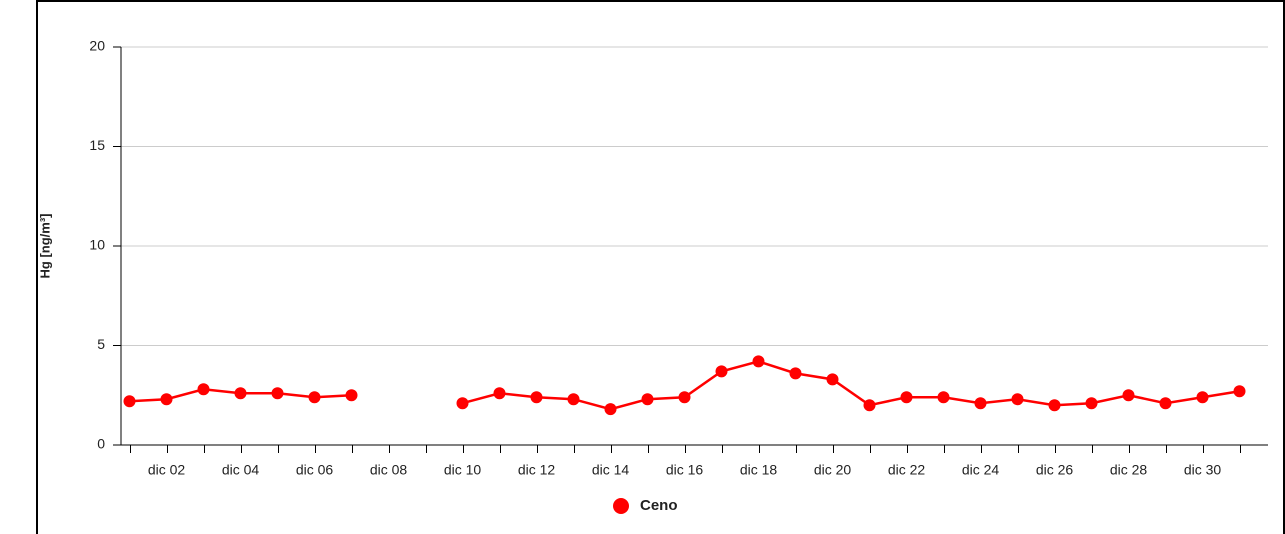  I want to click on x-tick-label: dic 26, so click(1055, 470).